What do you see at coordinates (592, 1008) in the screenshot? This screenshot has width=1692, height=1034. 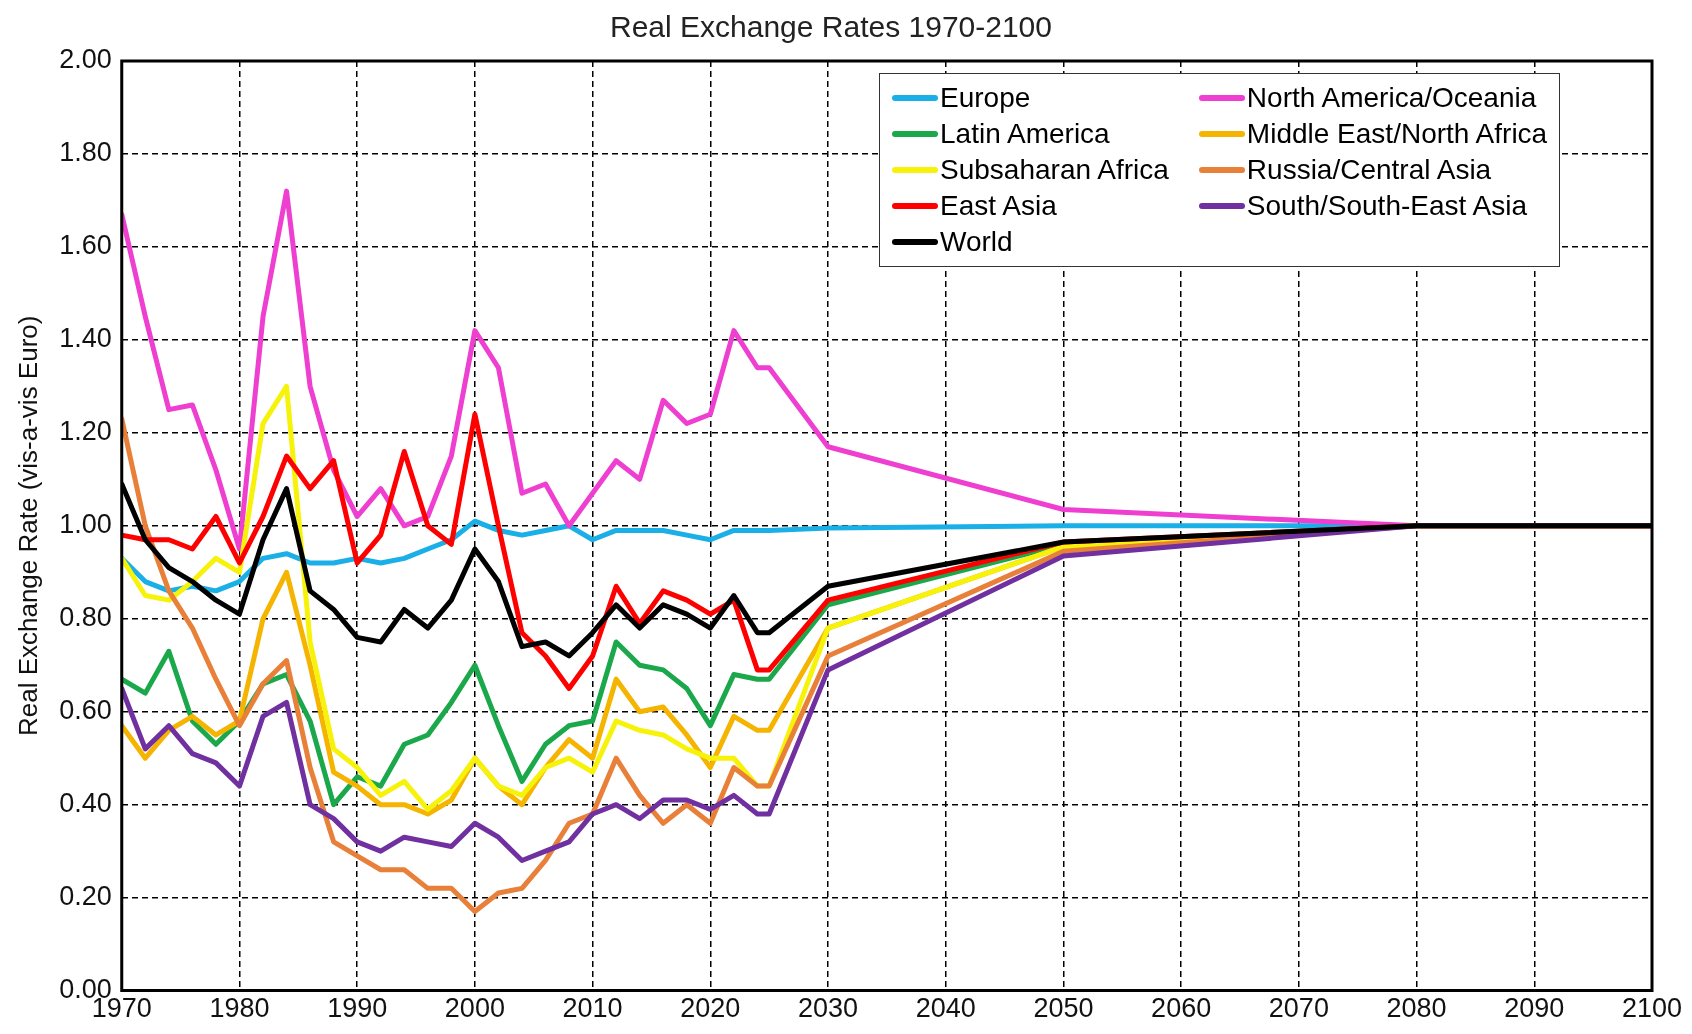 I see `x-tick-label: 2010` at bounding box center [592, 1008].